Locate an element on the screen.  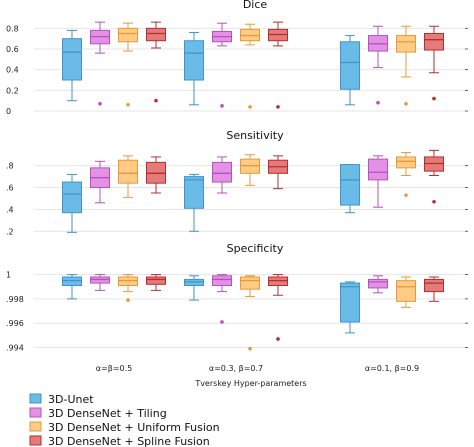
legend-label: 3D-Unet is located at coordinates (71, 399).